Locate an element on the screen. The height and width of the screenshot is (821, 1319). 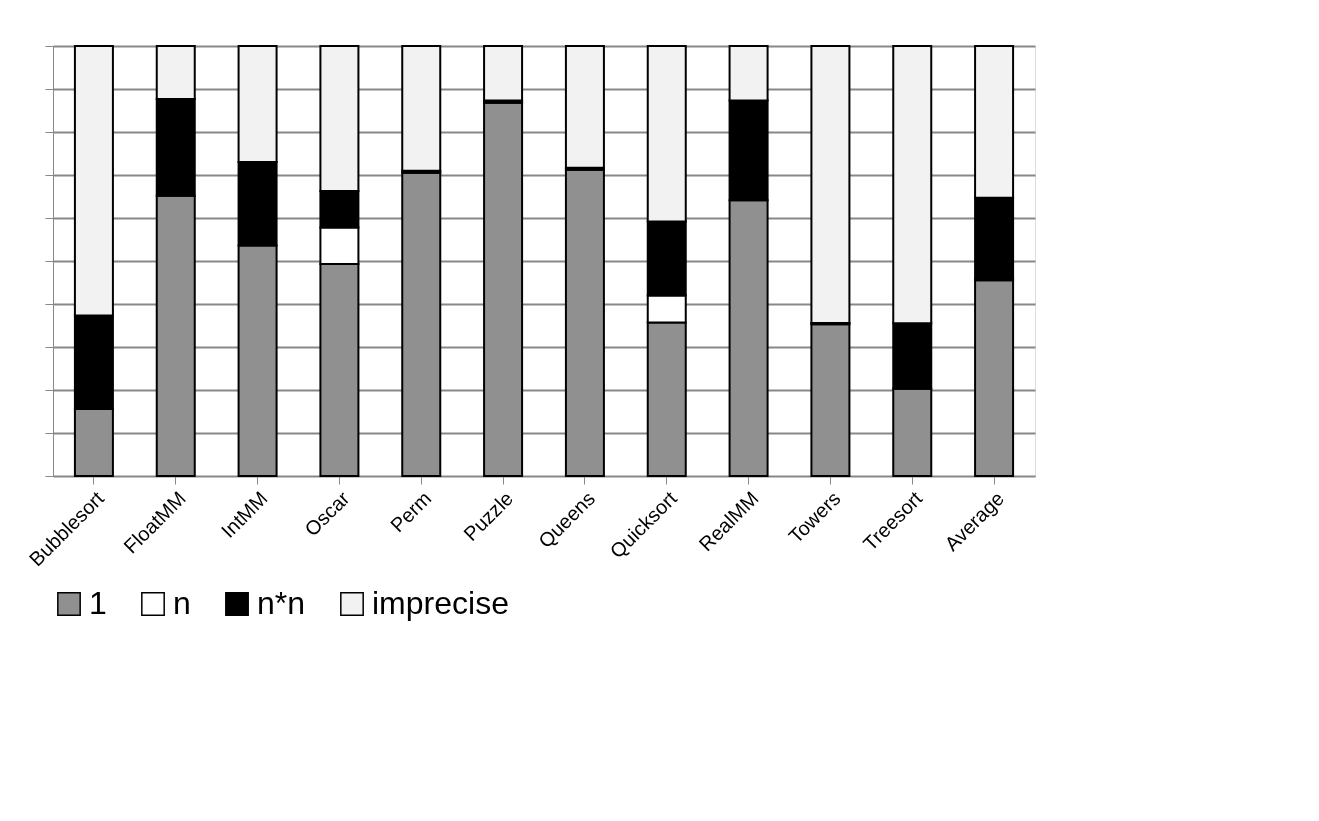
legend-label: imprecise is located at coordinates (440, 603).